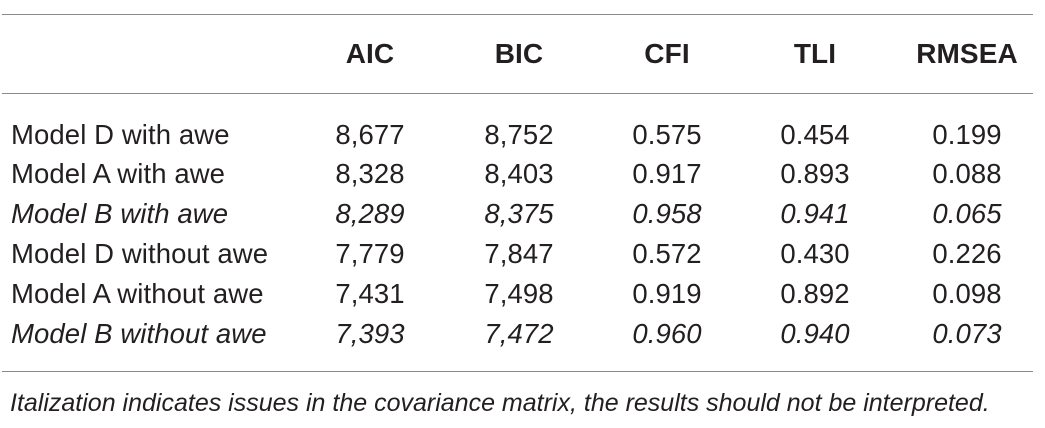 Image resolution: width=1045 pixels, height=428 pixels. Describe the element at coordinates (370, 213) in the screenshot. I see `aic-cell: 8,289` at that location.